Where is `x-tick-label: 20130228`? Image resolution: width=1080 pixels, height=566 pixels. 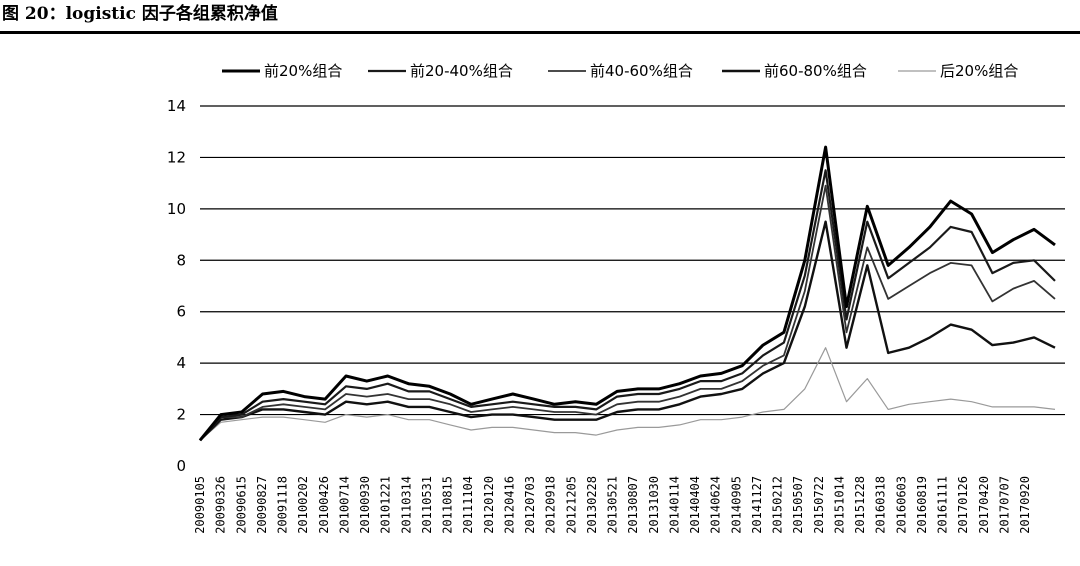
x-tick-label: 20130228 is located at coordinates (592, 505).